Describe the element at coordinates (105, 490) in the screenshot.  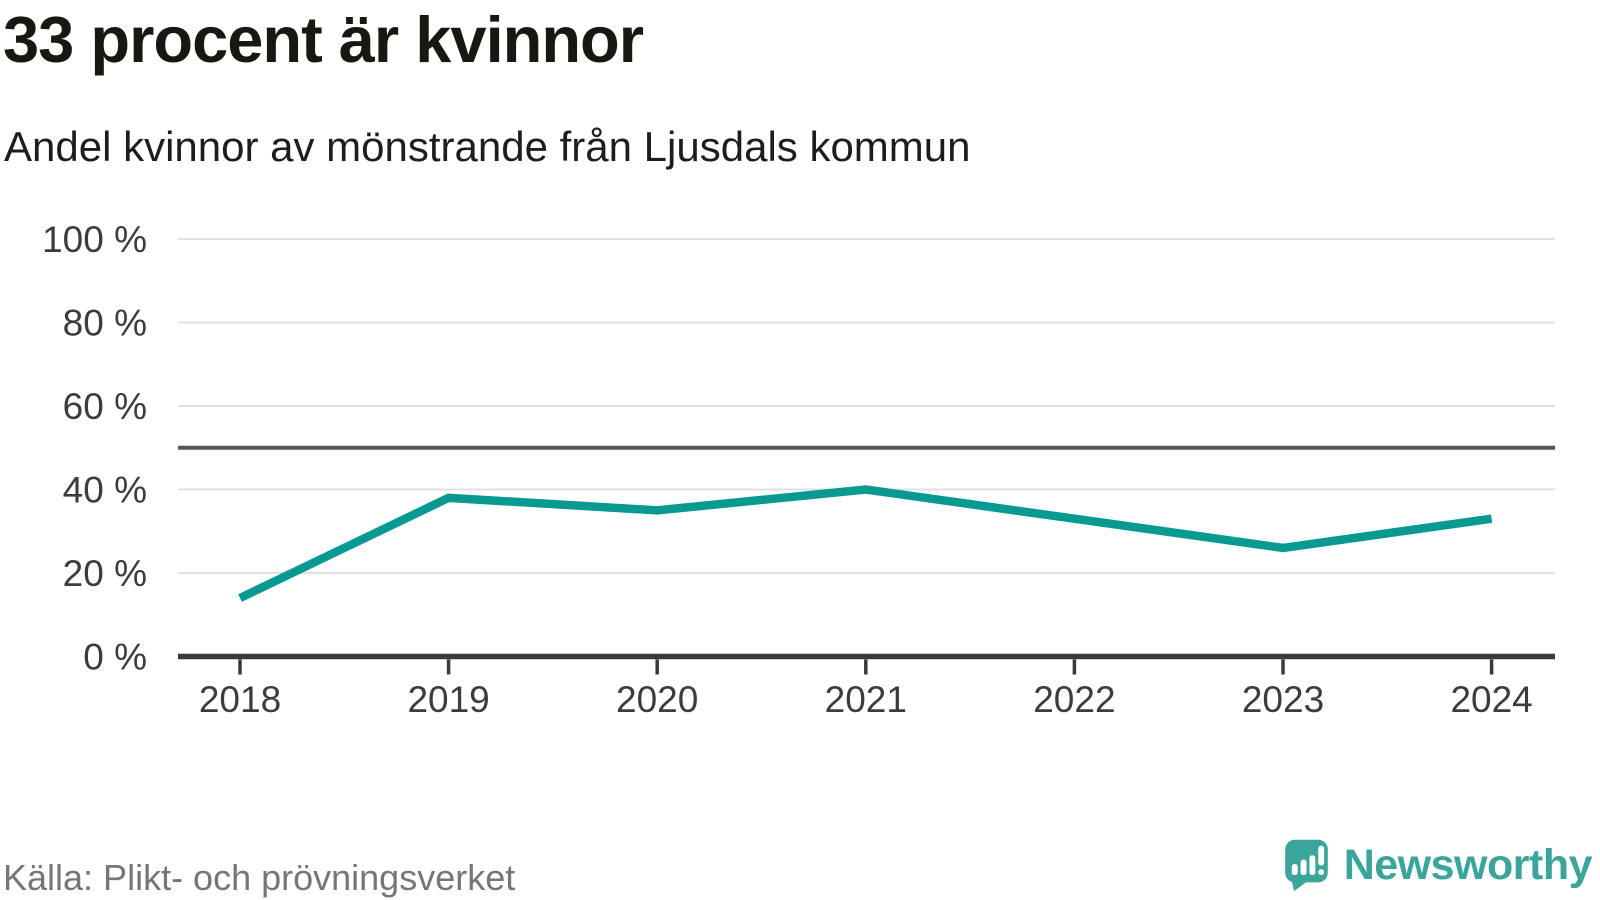
I see `y-axis-label-40: 40 %` at that location.